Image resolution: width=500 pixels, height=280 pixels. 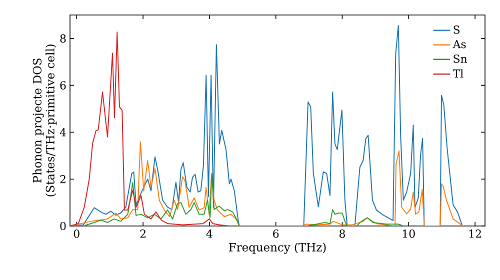 What do you see at coordinates (461, 58) in the screenshot?
I see `legend-label: Sn` at bounding box center [461, 58].